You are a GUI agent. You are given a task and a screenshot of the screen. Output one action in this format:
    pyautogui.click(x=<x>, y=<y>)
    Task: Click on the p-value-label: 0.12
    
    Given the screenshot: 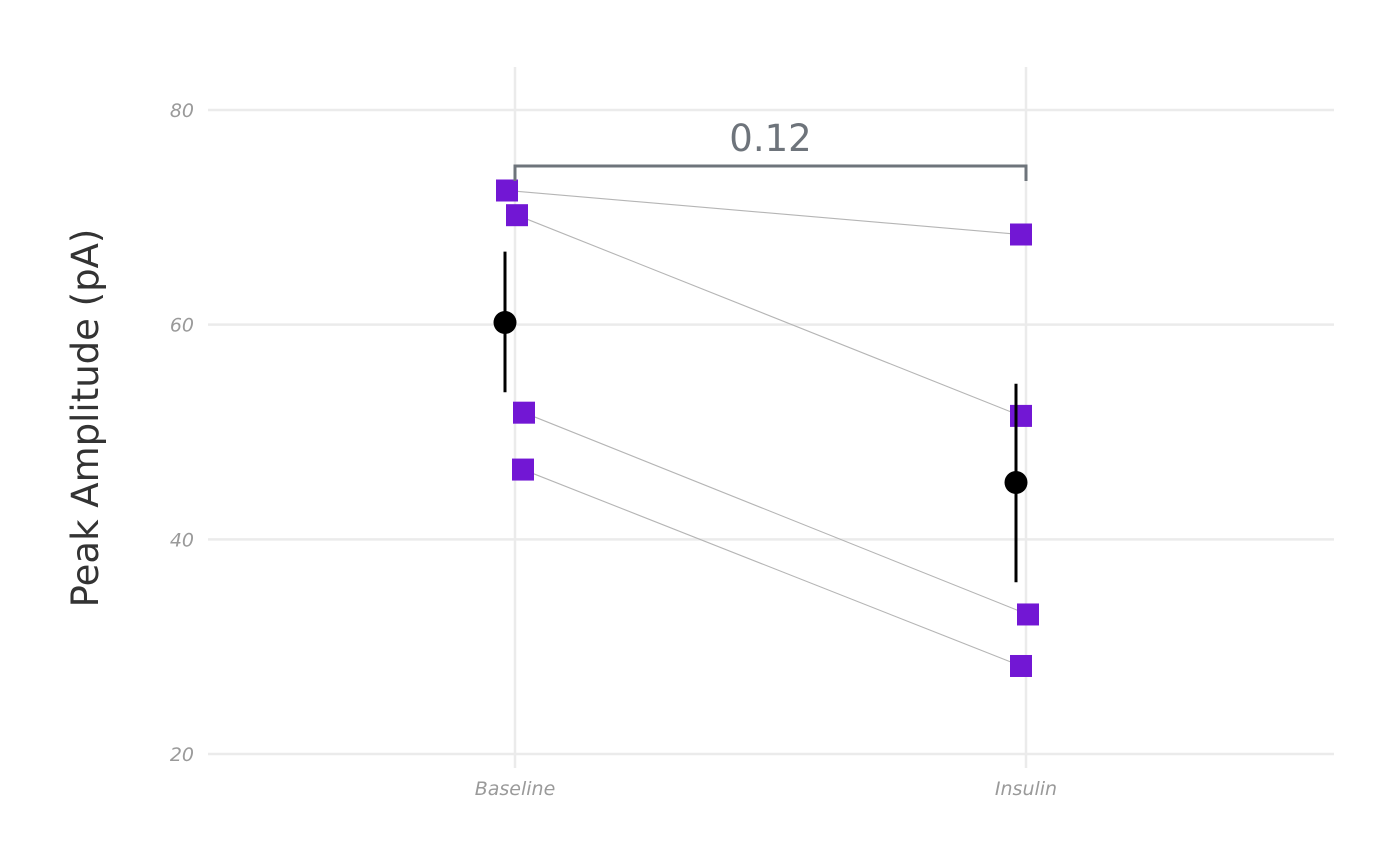 What is the action you would take?
    pyautogui.click(x=770, y=138)
    